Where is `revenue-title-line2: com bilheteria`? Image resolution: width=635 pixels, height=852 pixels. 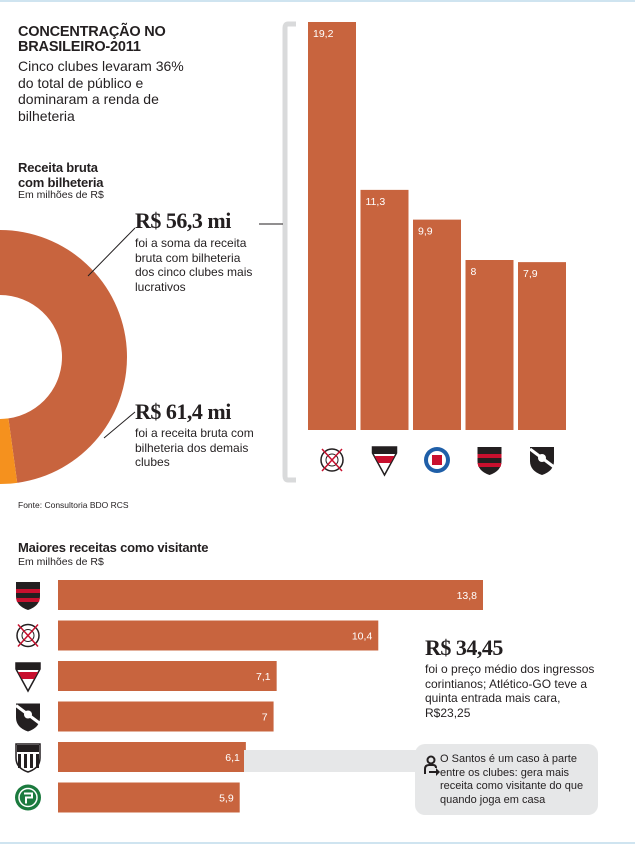 revenue-title-line2: com bilheteria is located at coordinates (61, 182).